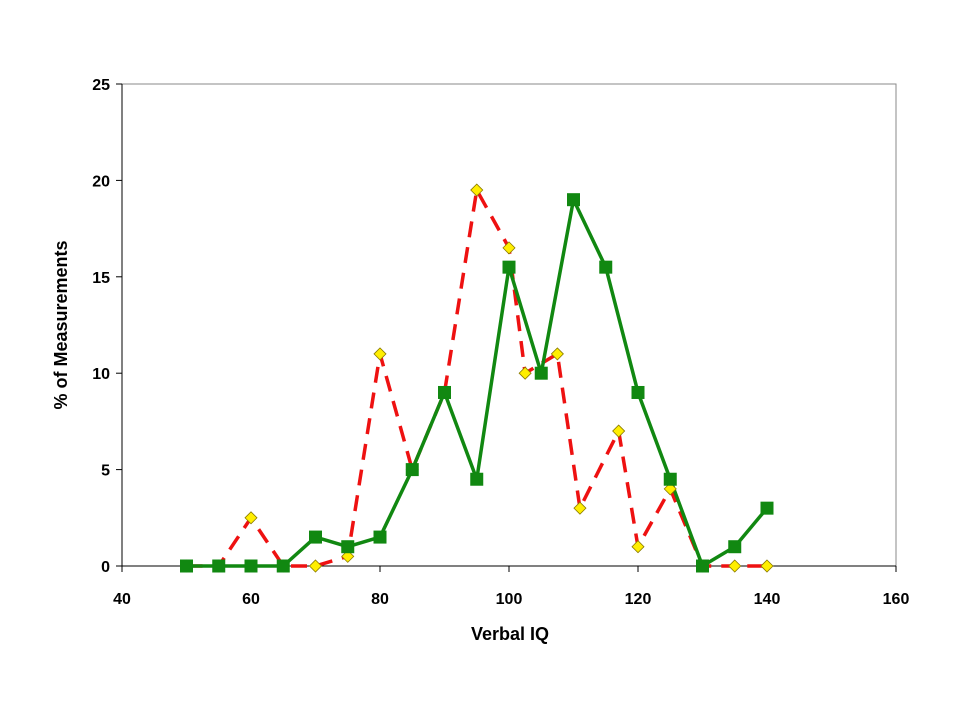 This screenshot has height=720, width=960. What do you see at coordinates (510, 634) in the screenshot?
I see `x-axis-title: Verbal IQ` at bounding box center [510, 634].